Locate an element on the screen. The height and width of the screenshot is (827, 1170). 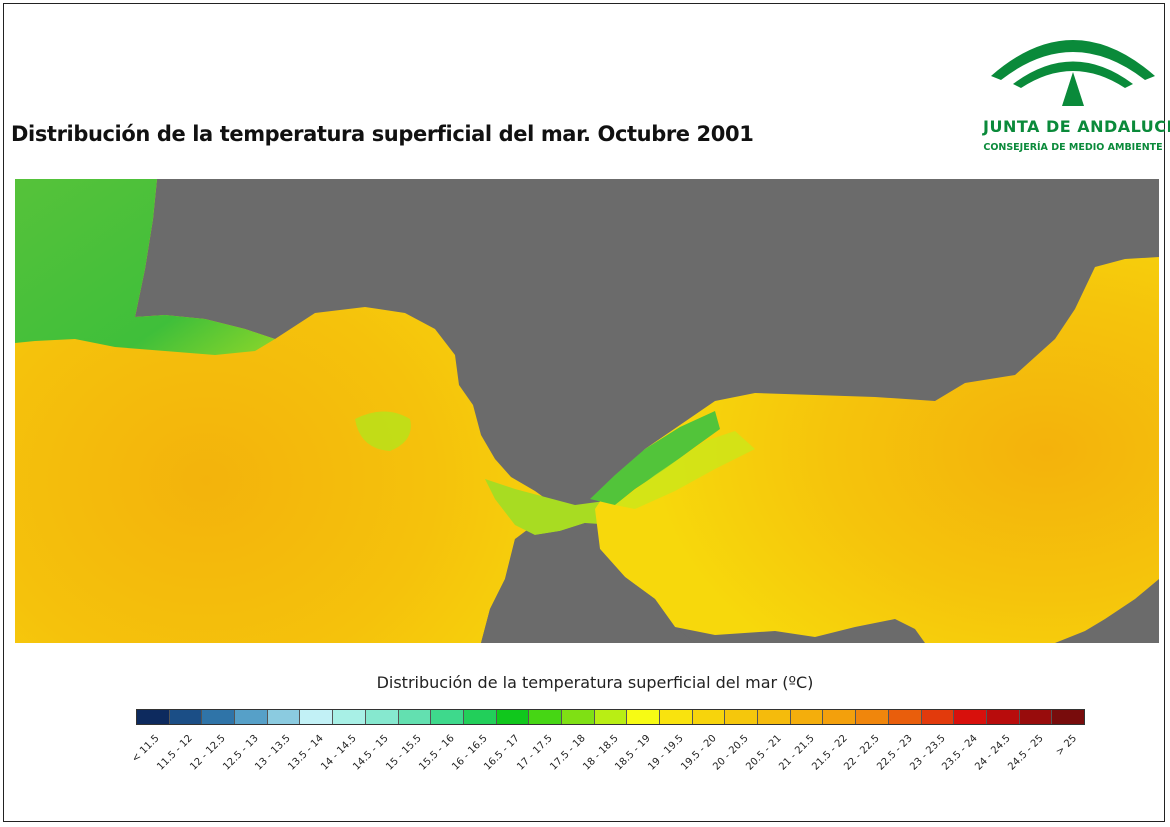
legend-label: 15.5 - 16 is located at coordinates (437, 753).